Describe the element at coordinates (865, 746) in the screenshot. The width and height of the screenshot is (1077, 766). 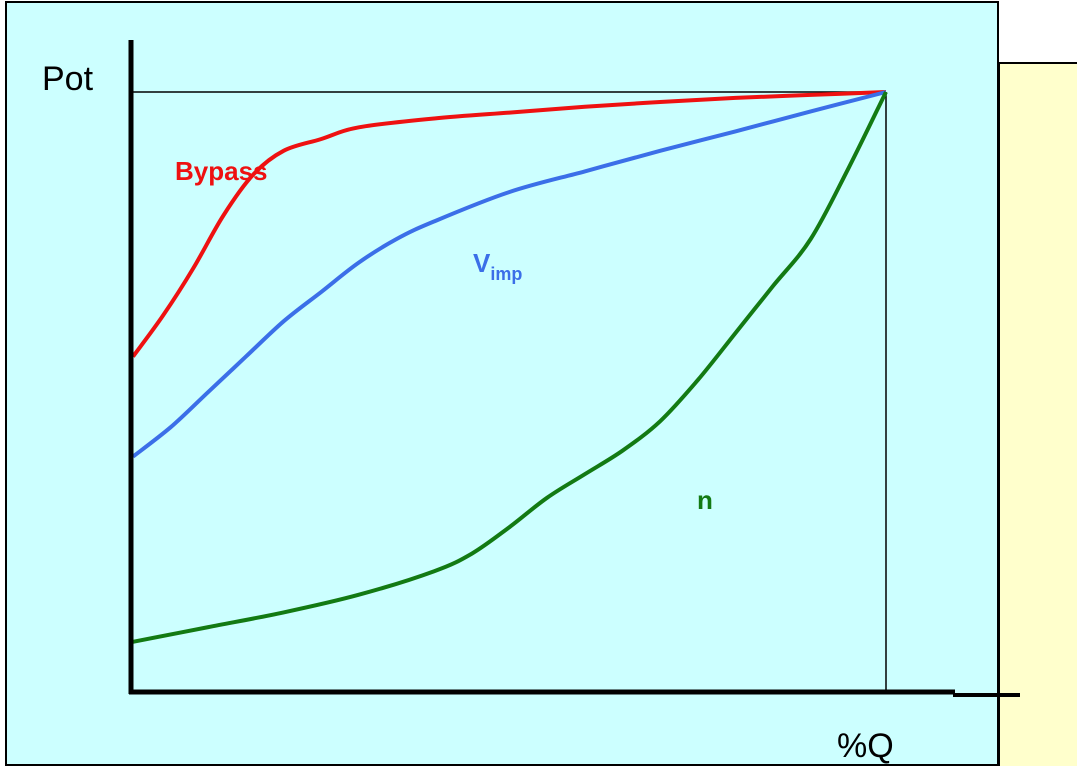
I see `x-axis-title: %Q` at that location.